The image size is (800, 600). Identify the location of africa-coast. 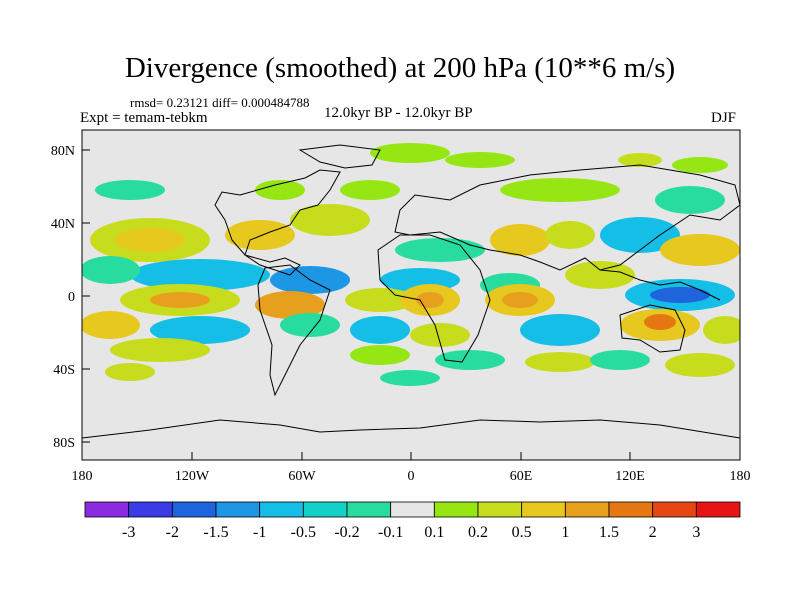
(434, 298).